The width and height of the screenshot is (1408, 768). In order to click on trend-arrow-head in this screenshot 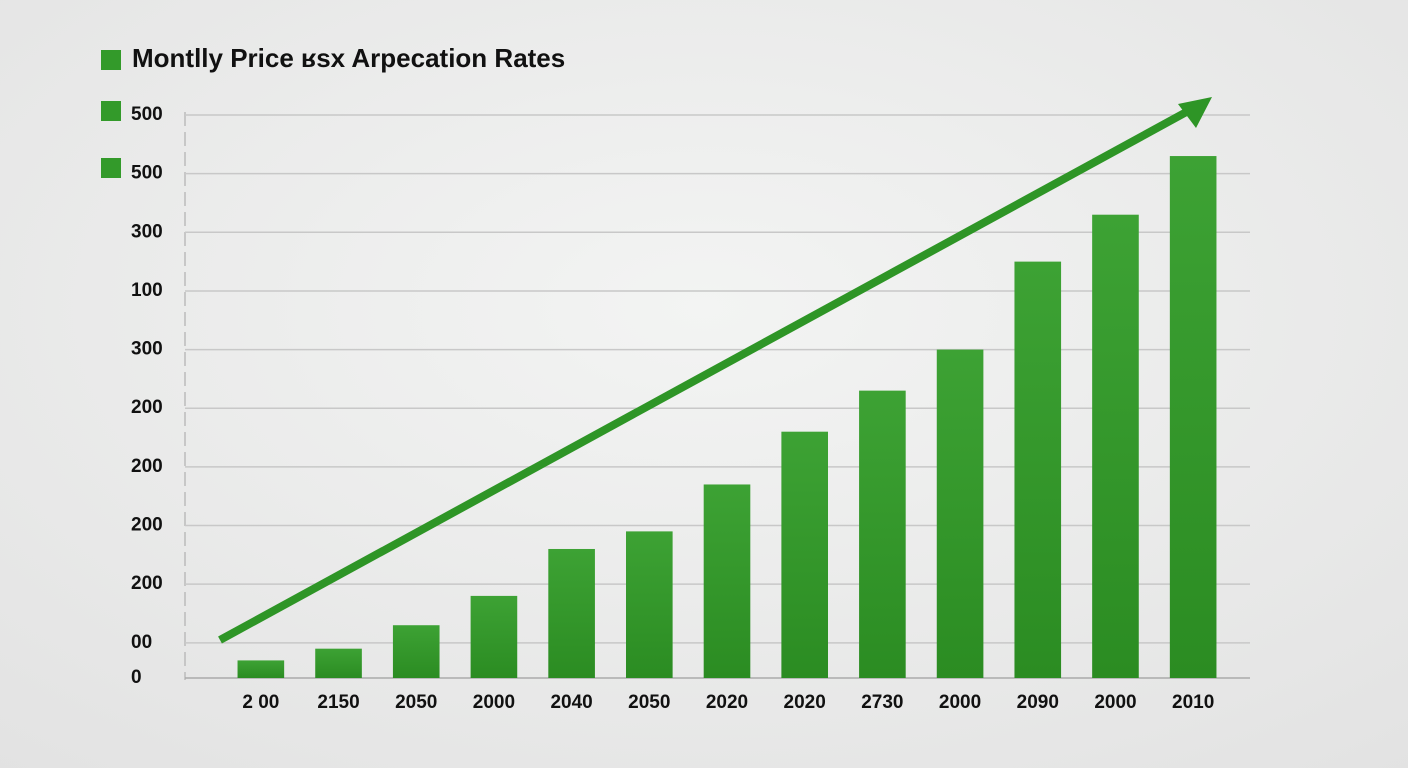, I will do `click(1195, 112)`.